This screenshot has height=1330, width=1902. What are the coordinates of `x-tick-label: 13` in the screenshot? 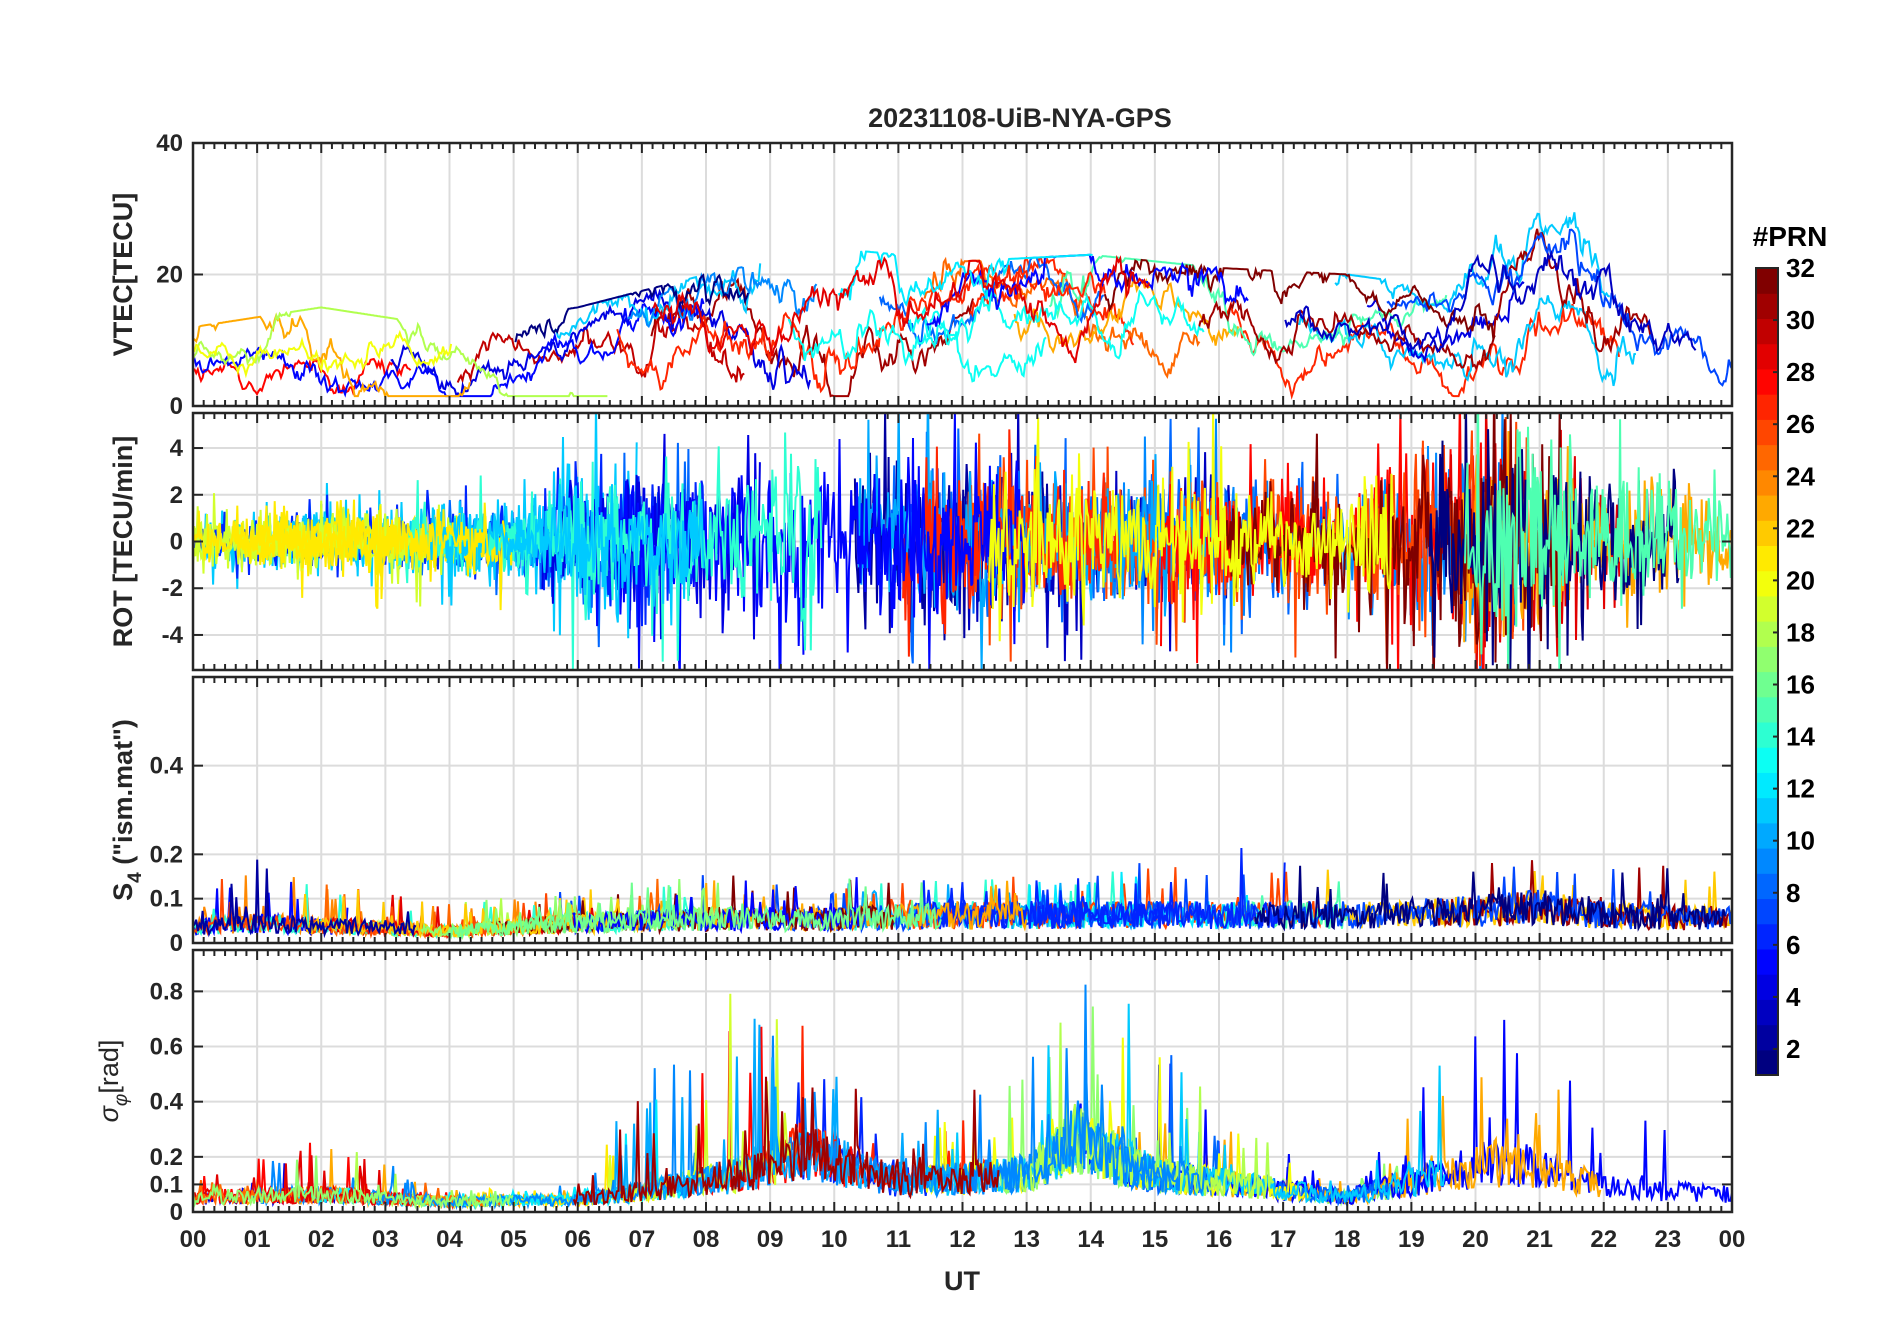 It's located at (1026, 1239).